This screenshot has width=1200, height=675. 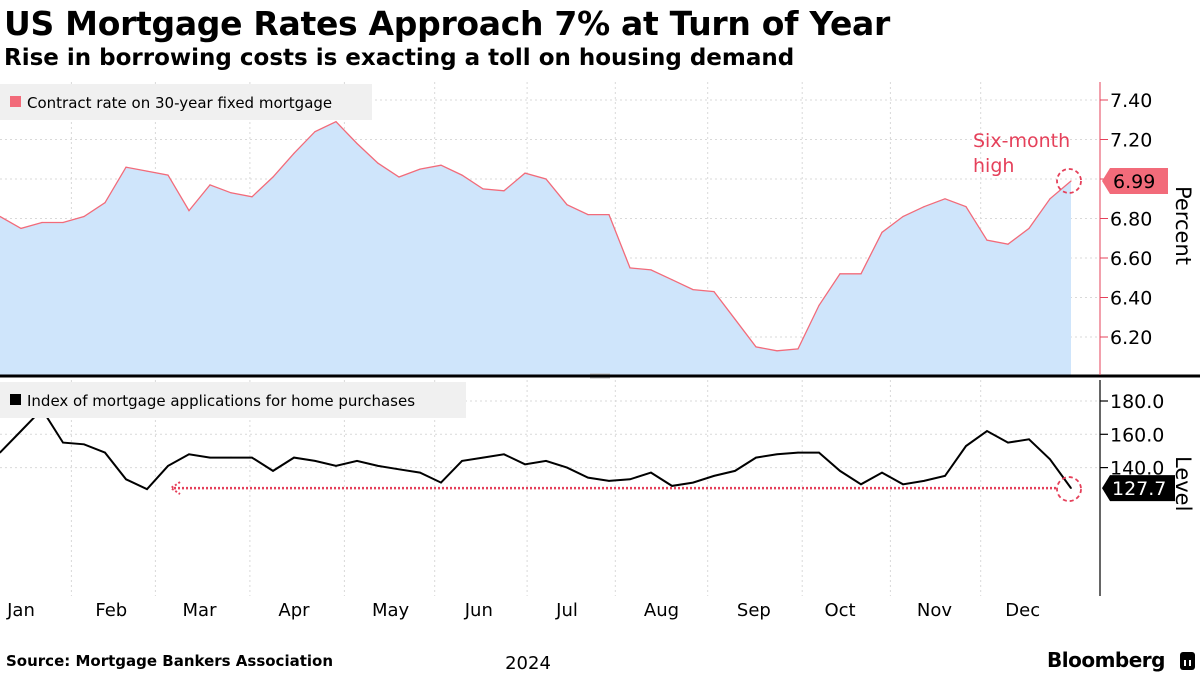 I want to click on rate-legend-box, so click(x=186, y=102).